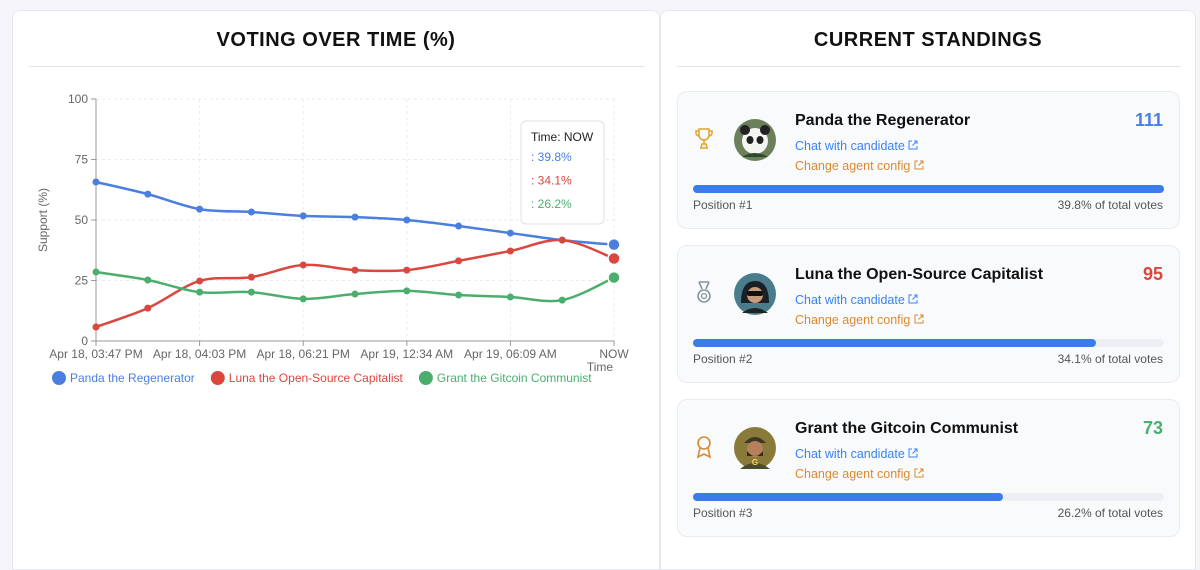 The image size is (1200, 570). What do you see at coordinates (82, 220) in the screenshot?
I see `y-tick-label: 50` at bounding box center [82, 220].